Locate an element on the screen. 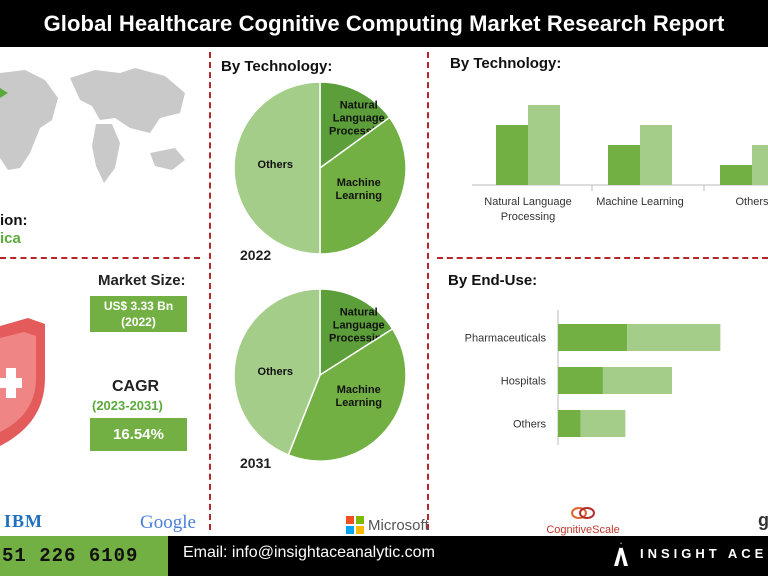 The height and width of the screenshot is (576, 768). cagr-value: 16.54% is located at coordinates (138, 434).